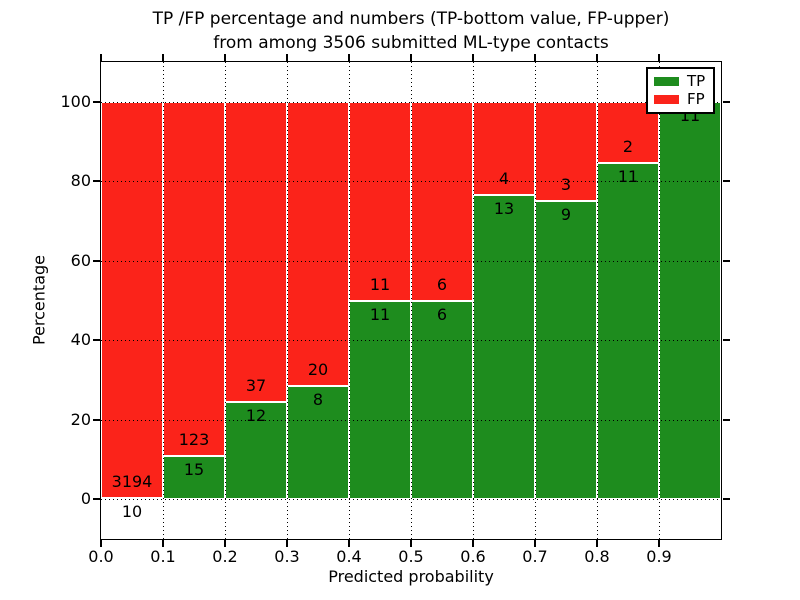 The image size is (800, 600). What do you see at coordinates (535, 556) in the screenshot?
I see `x-tick-label: 0.7` at bounding box center [535, 556].